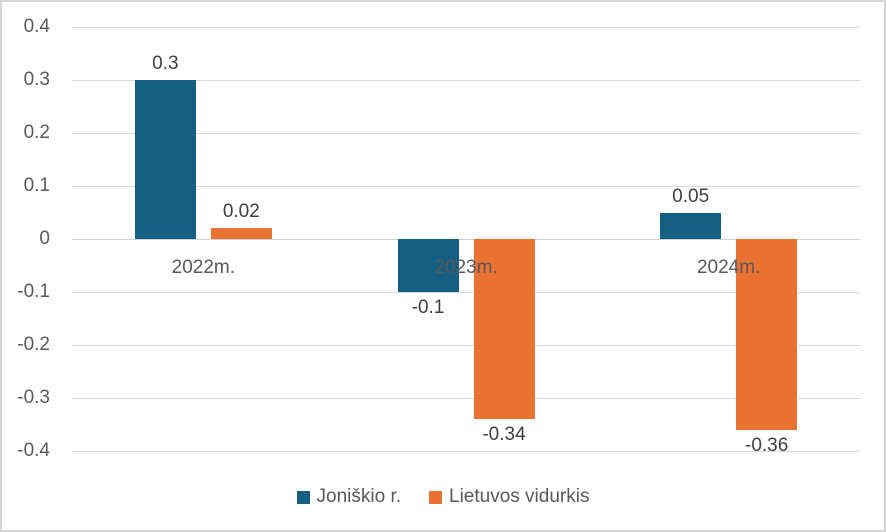  Describe the element at coordinates (519, 496) in the screenshot. I see `legend-label-lietuvos-vidurkis: Lietuvos vidurkis` at that location.